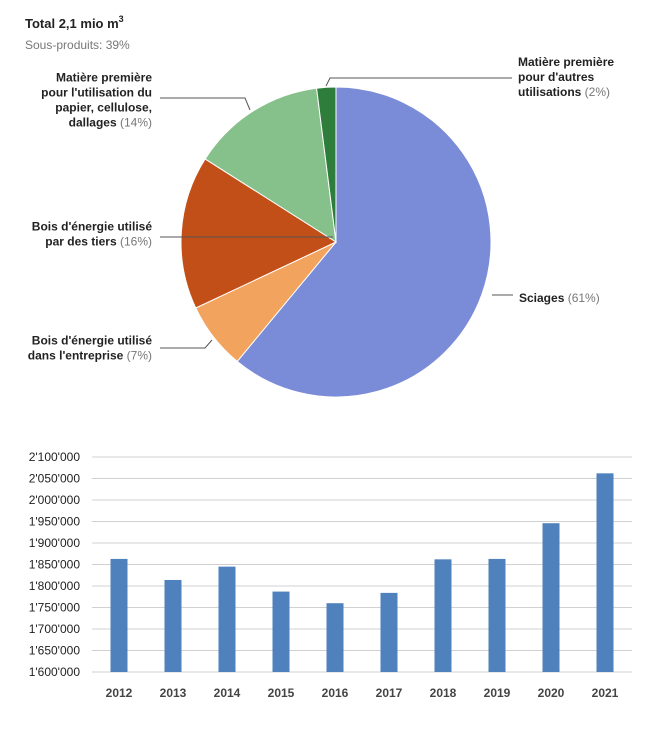 This screenshot has height=731, width=653. What do you see at coordinates (227, 693) in the screenshot?
I see `x-tick-label-2014: 2014` at bounding box center [227, 693].